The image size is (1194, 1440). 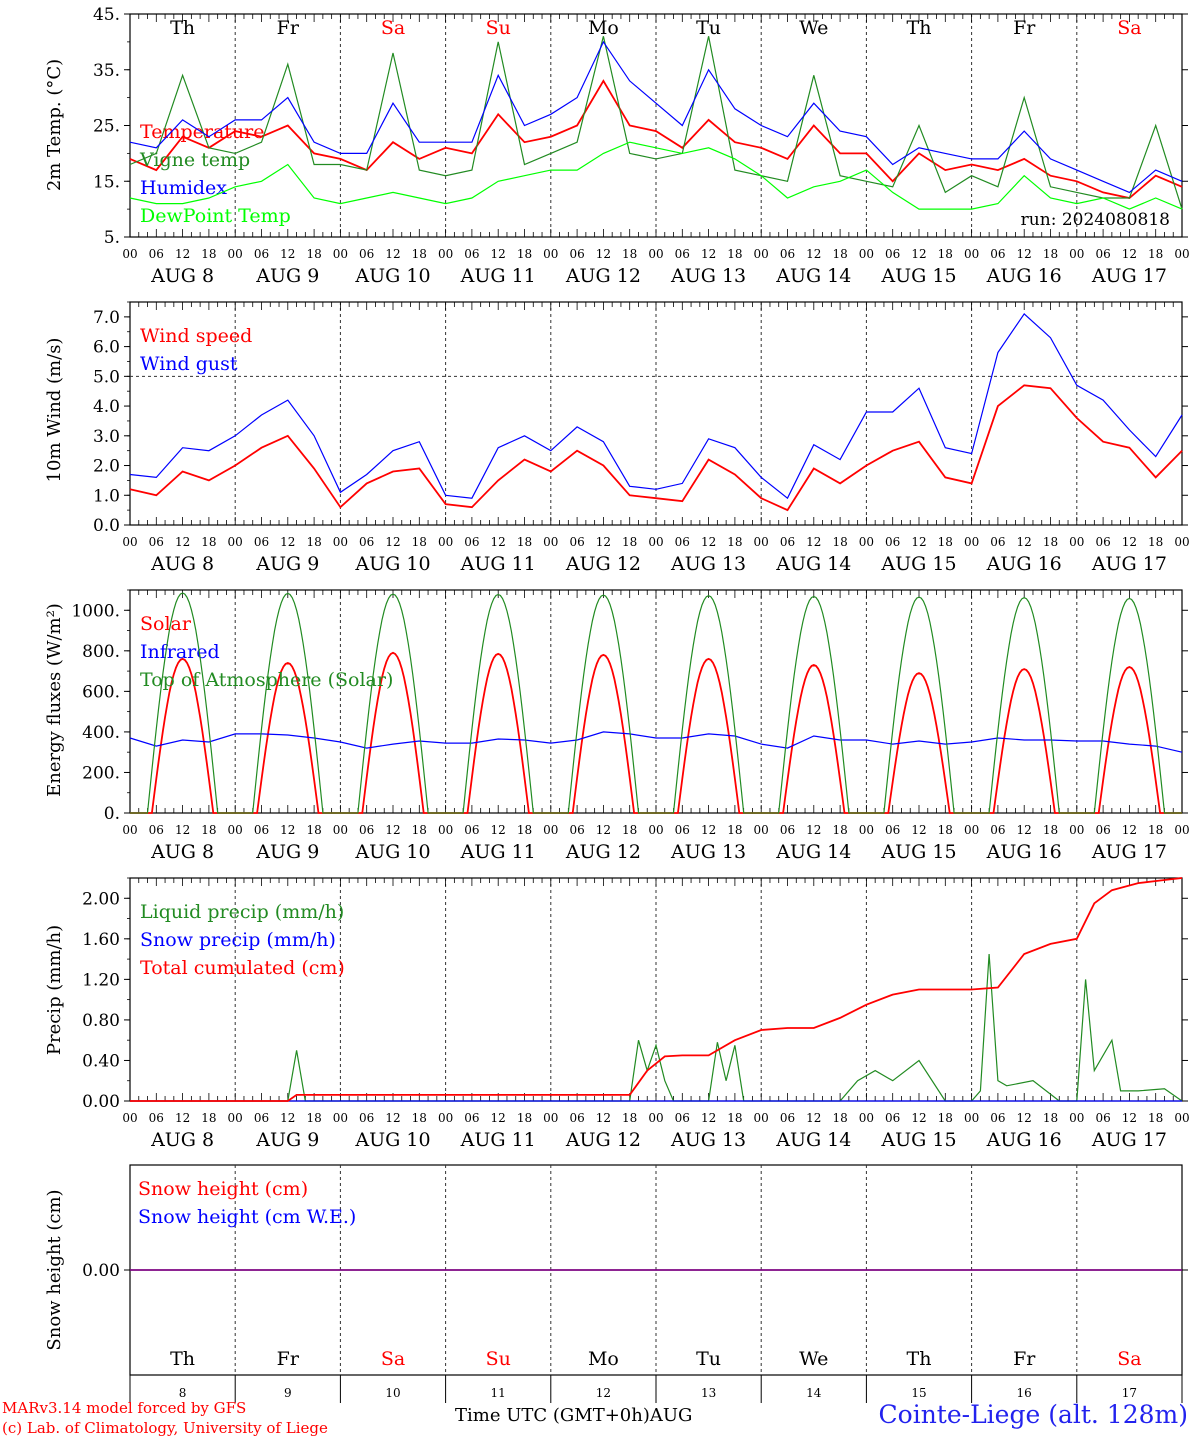 I want to click on day-number-label: 15, so click(x=918, y=1393).